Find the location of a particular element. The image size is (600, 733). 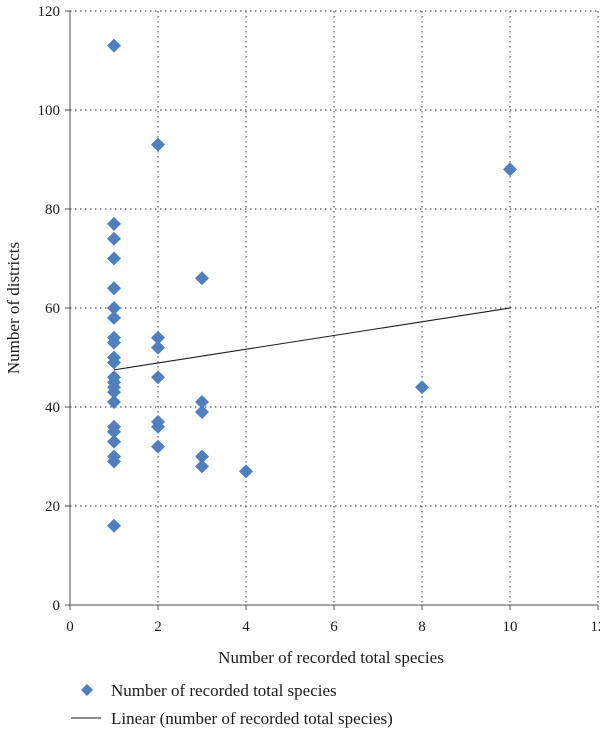

x-tick-labels: 0 2 4 6 8 10 12 is located at coordinates (333, 627).